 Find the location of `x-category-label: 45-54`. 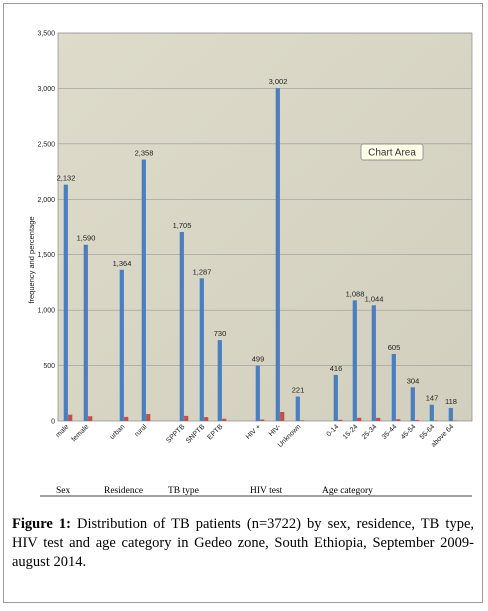

x-category-label: 45-54 is located at coordinates (409, 432).